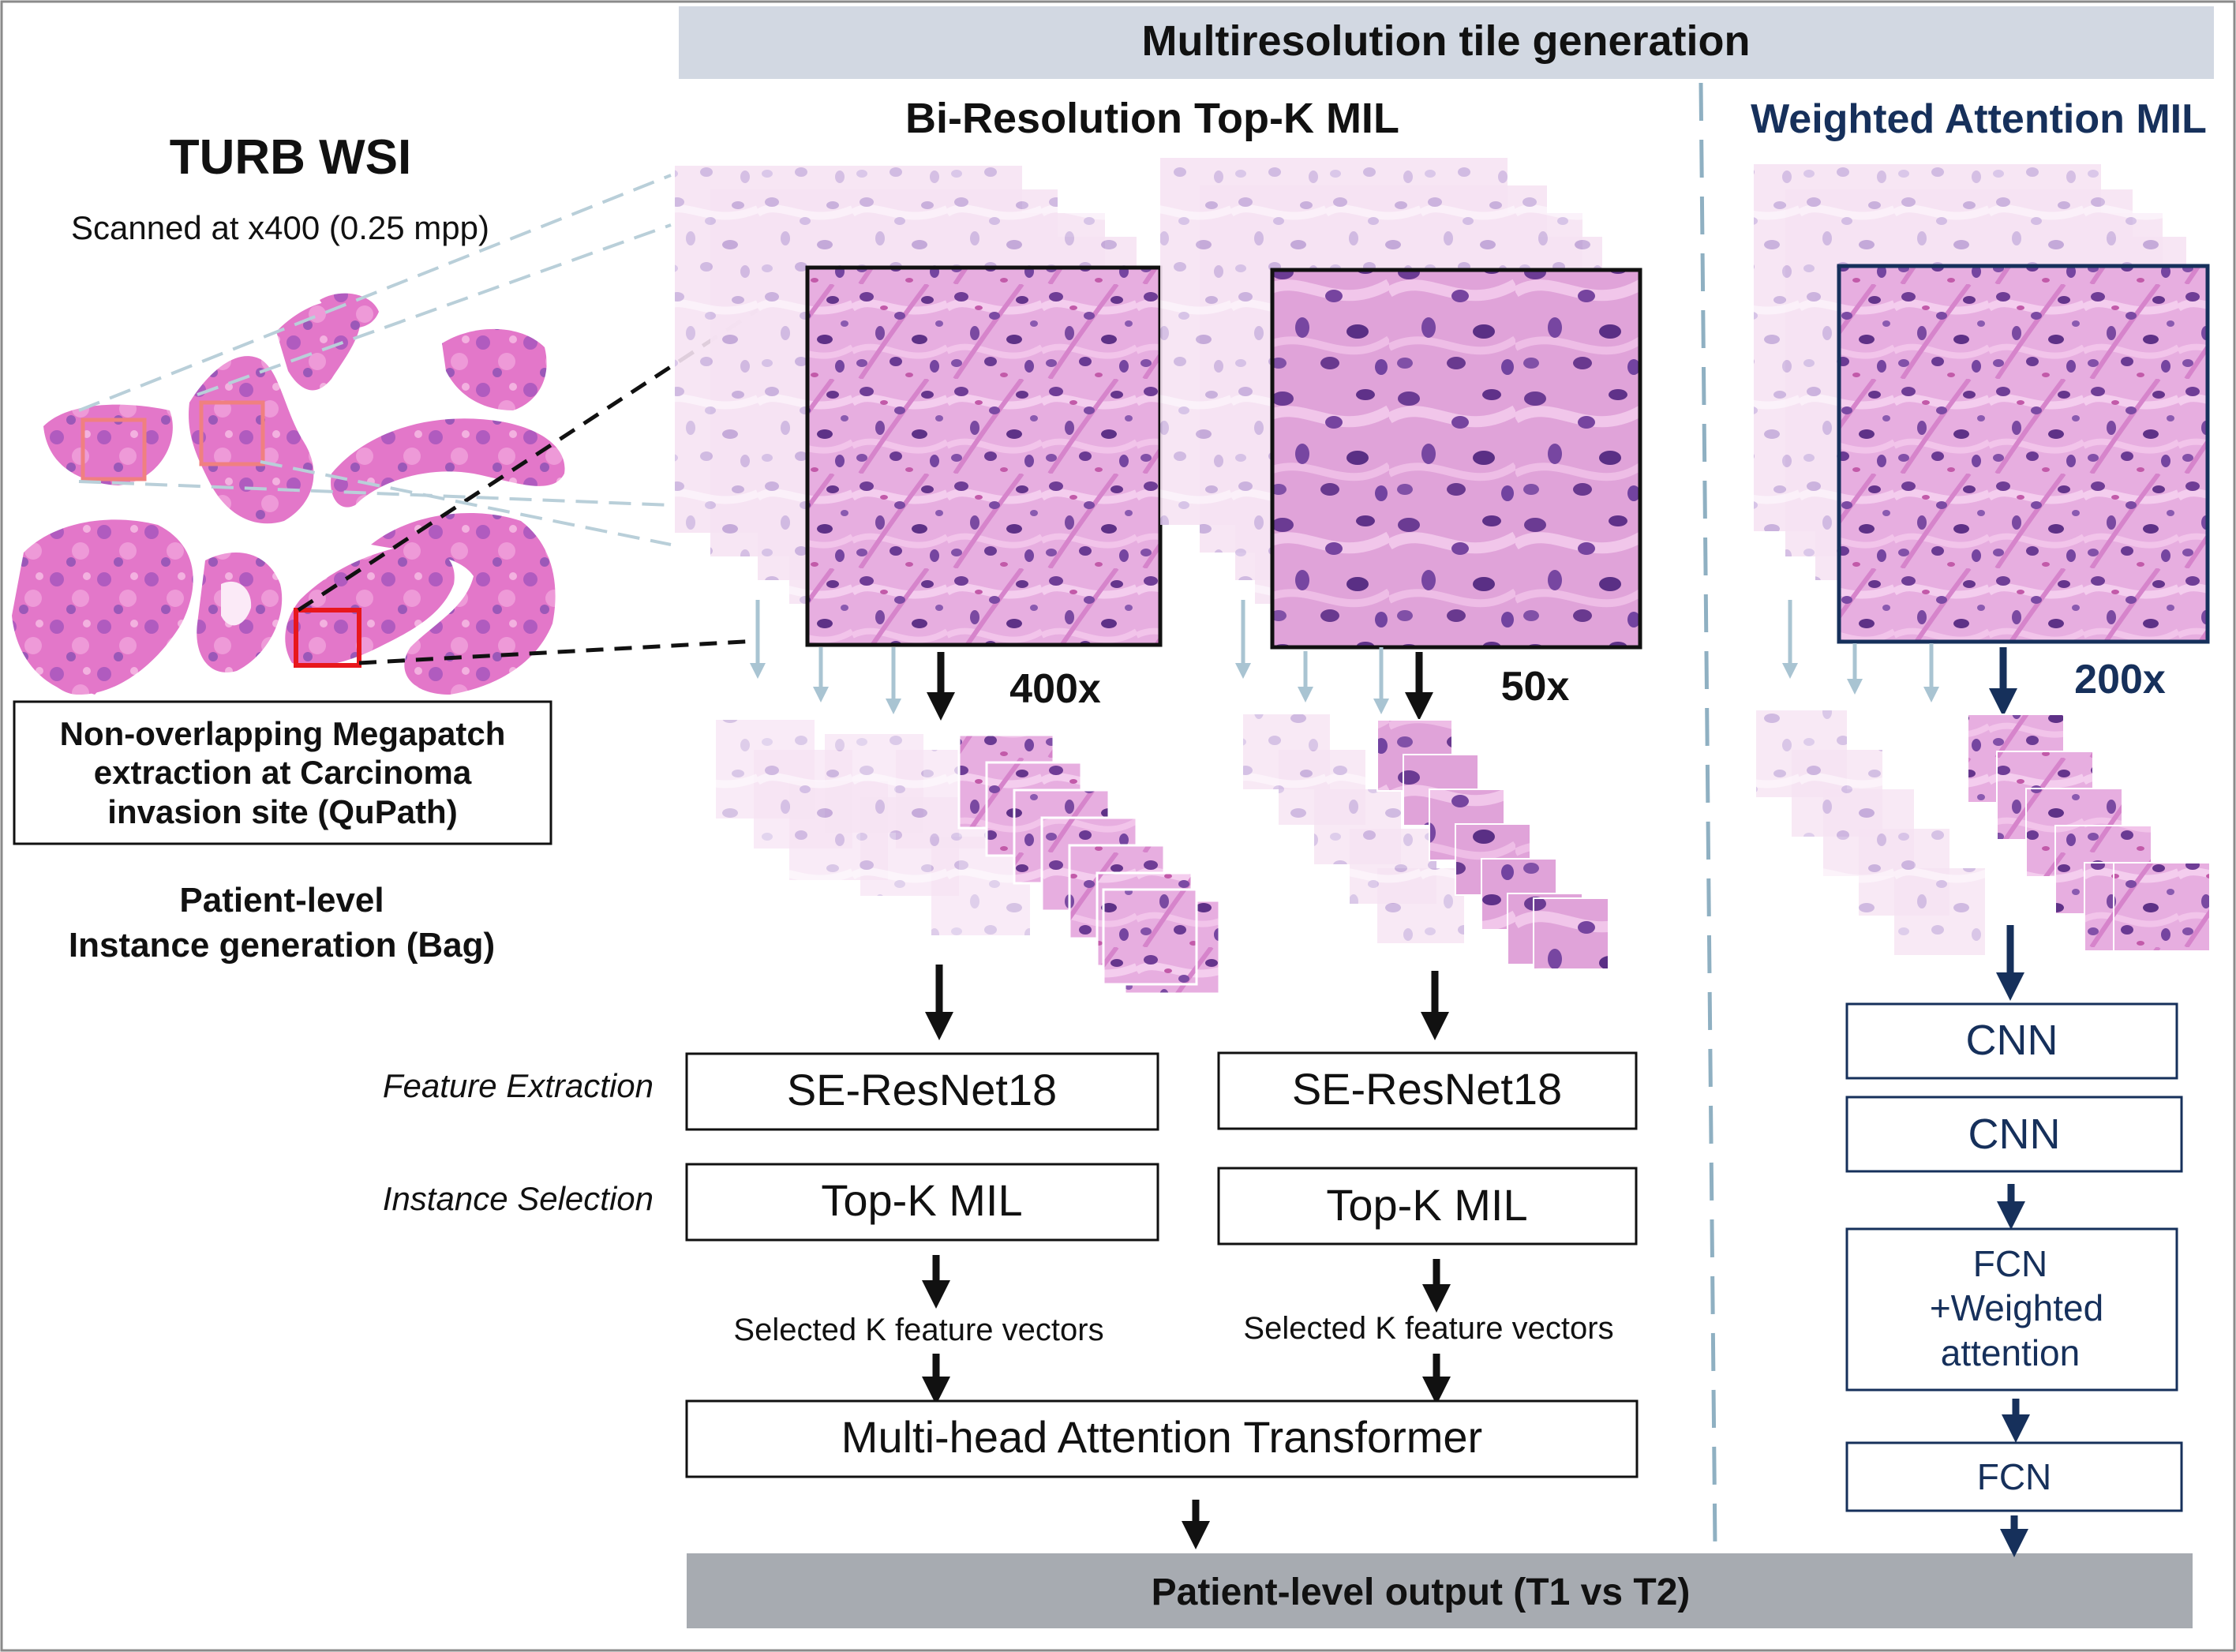 The image size is (2236, 1652). What do you see at coordinates (280, 228) in the screenshot?
I see `scan-note: Scanned at x400 (0.25 mpp)` at bounding box center [280, 228].